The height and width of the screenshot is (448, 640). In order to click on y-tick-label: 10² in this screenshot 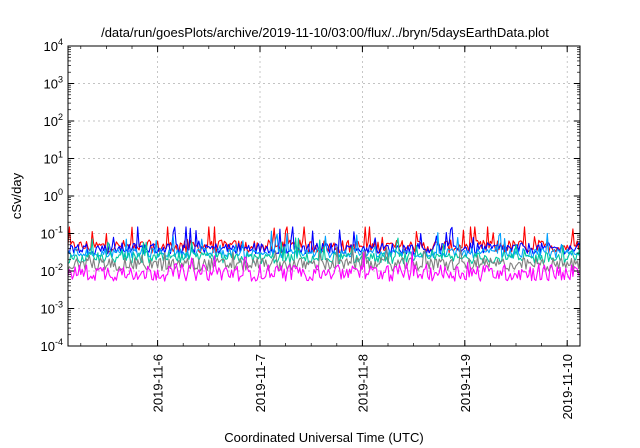, I will do `click(53, 120)`.